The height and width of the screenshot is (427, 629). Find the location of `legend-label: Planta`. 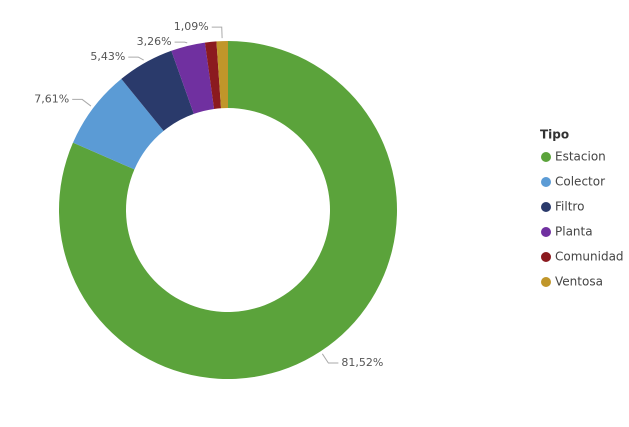

legend-label: Planta is located at coordinates (574, 232).